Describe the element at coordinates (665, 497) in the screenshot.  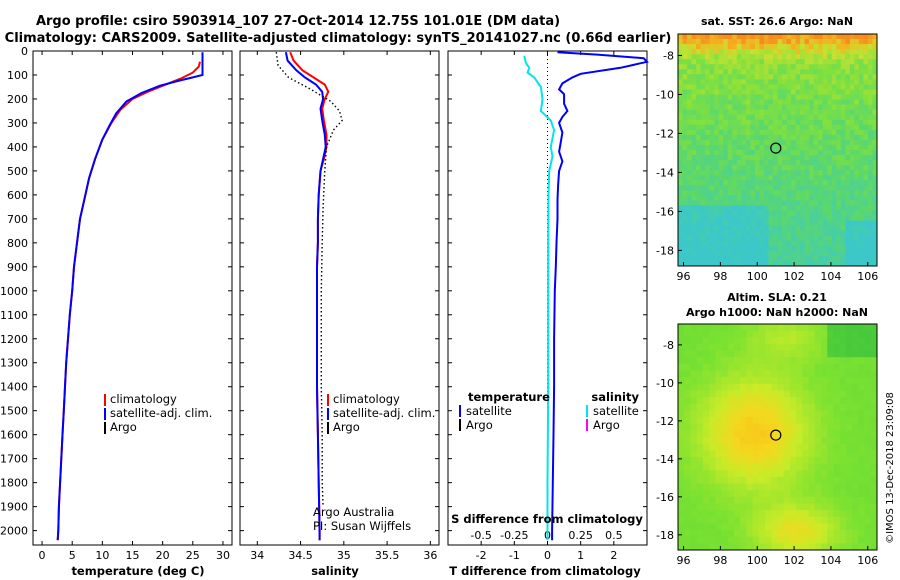
I see `map-y-tick-label: -16` at that location.